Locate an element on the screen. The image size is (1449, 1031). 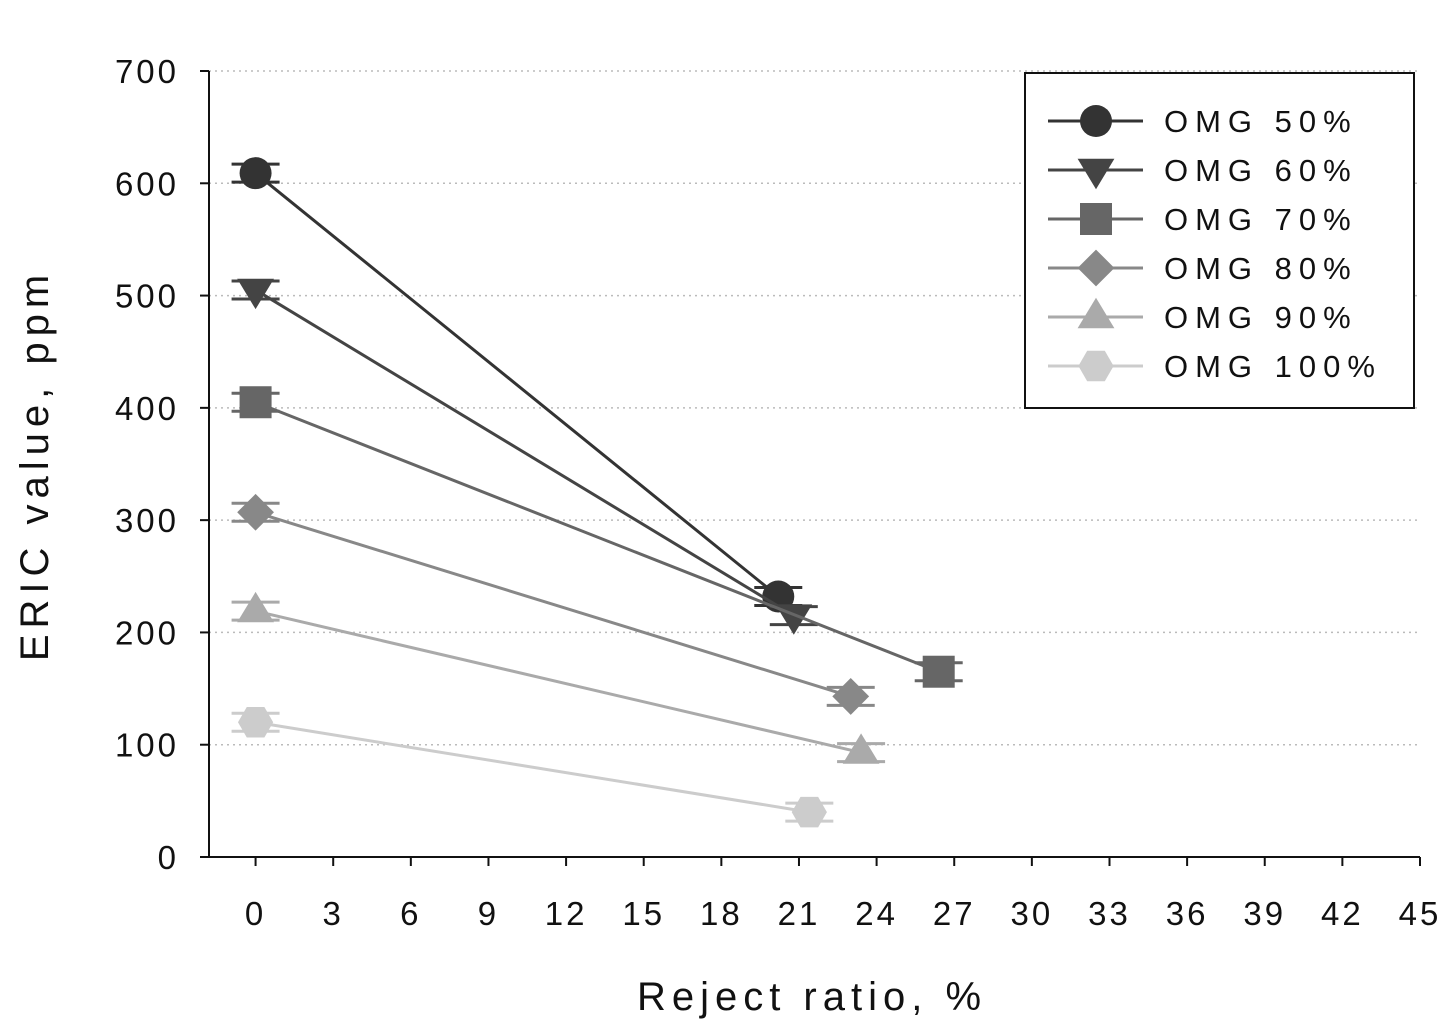
y-tick-label-300: 300 is located at coordinates (147, 520).